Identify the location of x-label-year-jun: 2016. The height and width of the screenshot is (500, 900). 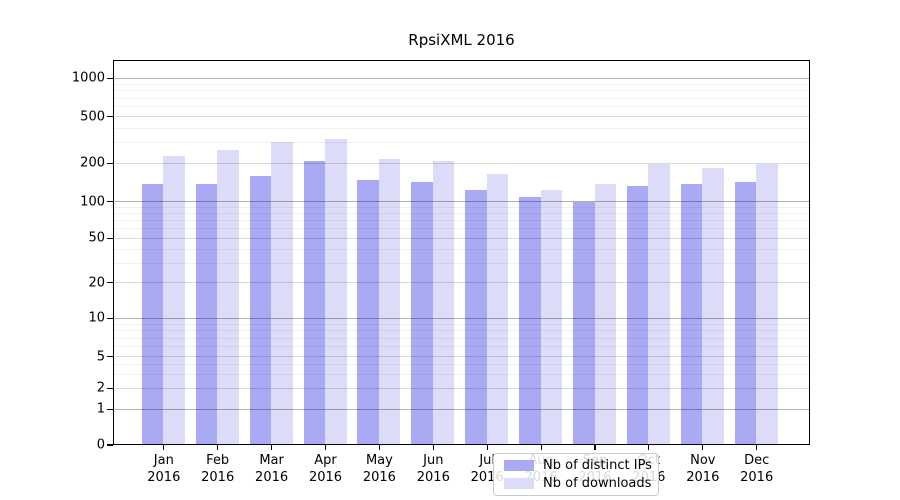
(433, 477).